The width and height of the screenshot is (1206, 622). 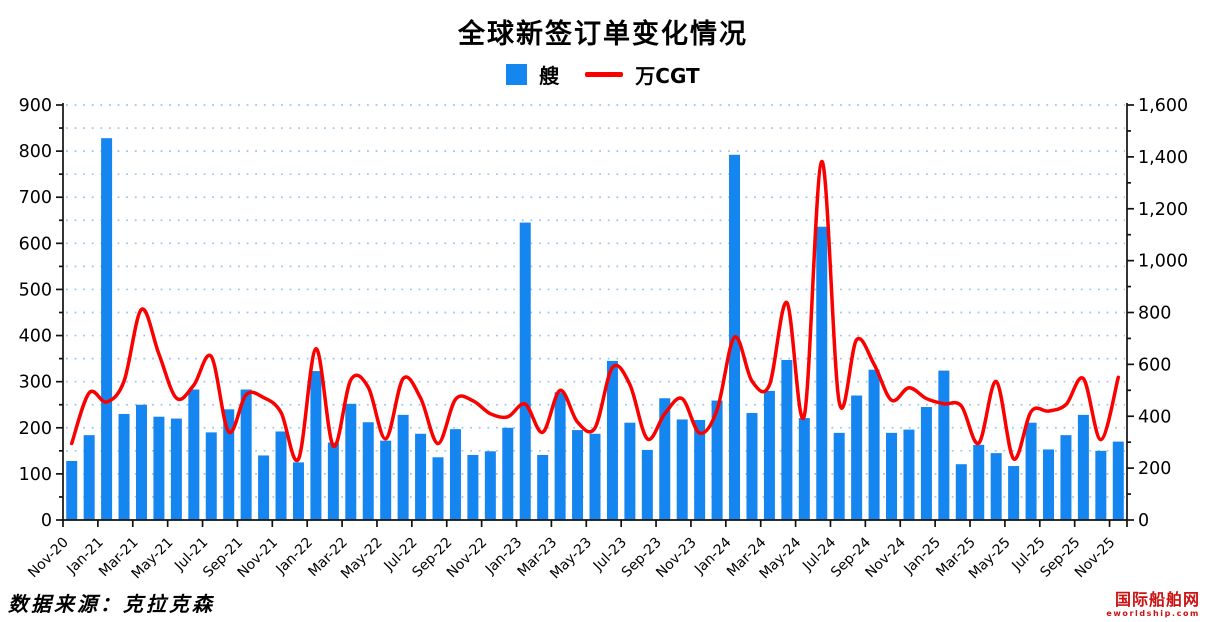 I want to click on site-watermark: 国际船舶网 eworldship.com, so click(x=1153, y=605).